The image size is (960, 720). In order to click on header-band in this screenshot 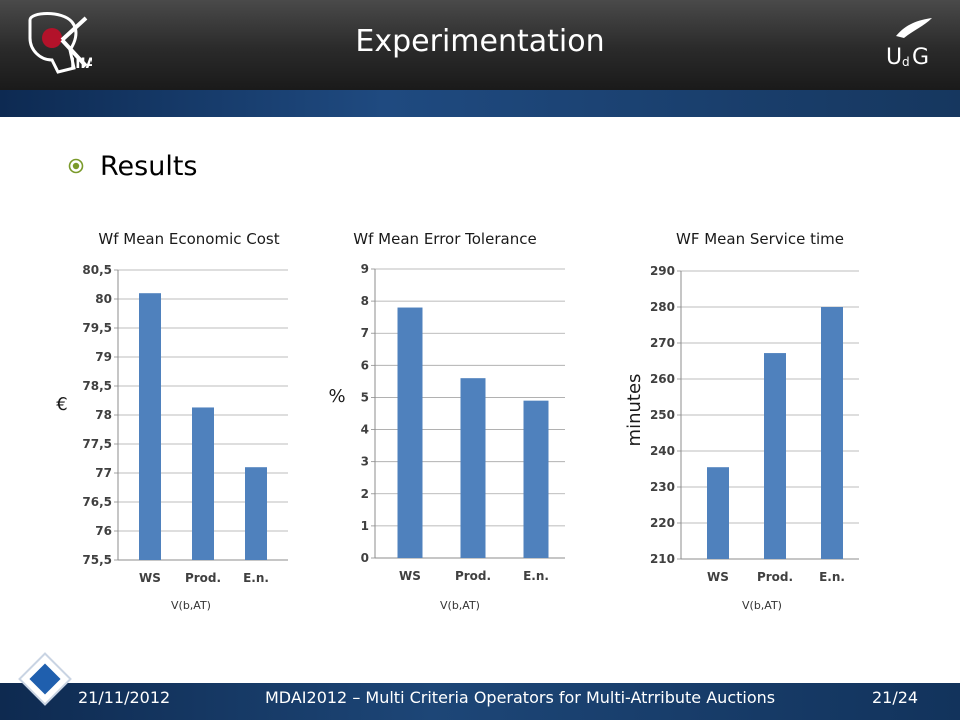, I will do `click(480, 103)`.